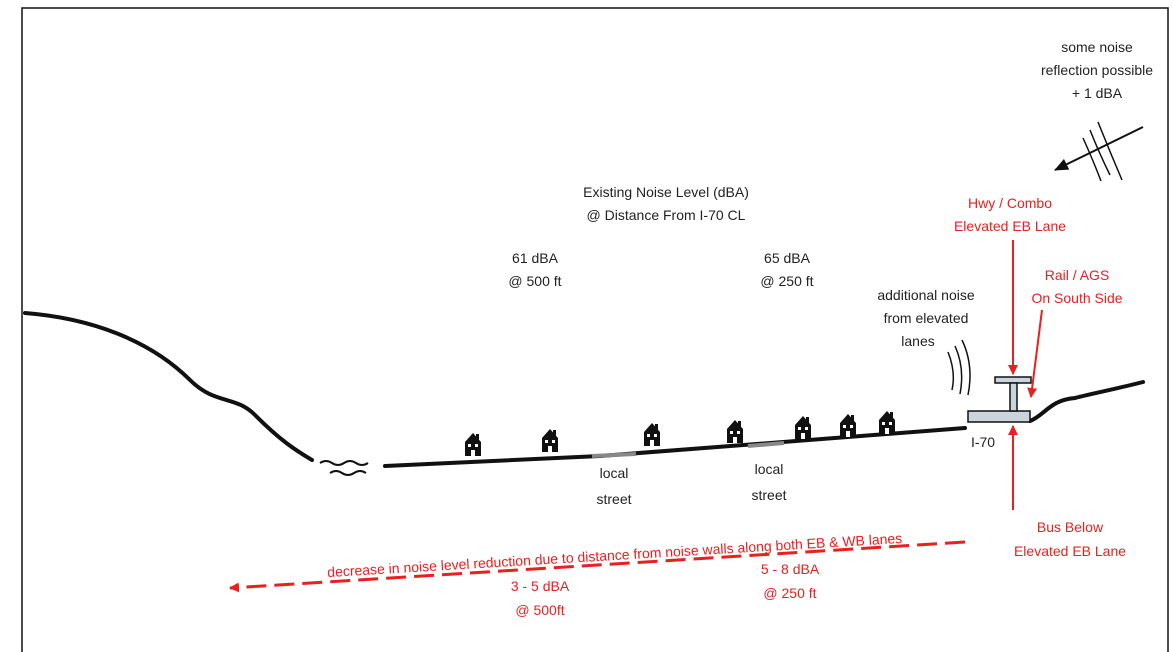 The height and width of the screenshot is (652, 1173). What do you see at coordinates (926, 295) in the screenshot?
I see `text-line: additional noise` at bounding box center [926, 295].